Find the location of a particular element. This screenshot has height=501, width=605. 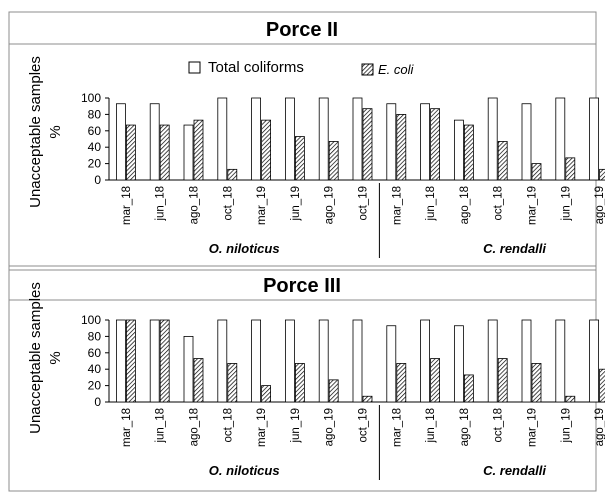

legend-ecoli-label: E. coli is located at coordinates (396, 69).